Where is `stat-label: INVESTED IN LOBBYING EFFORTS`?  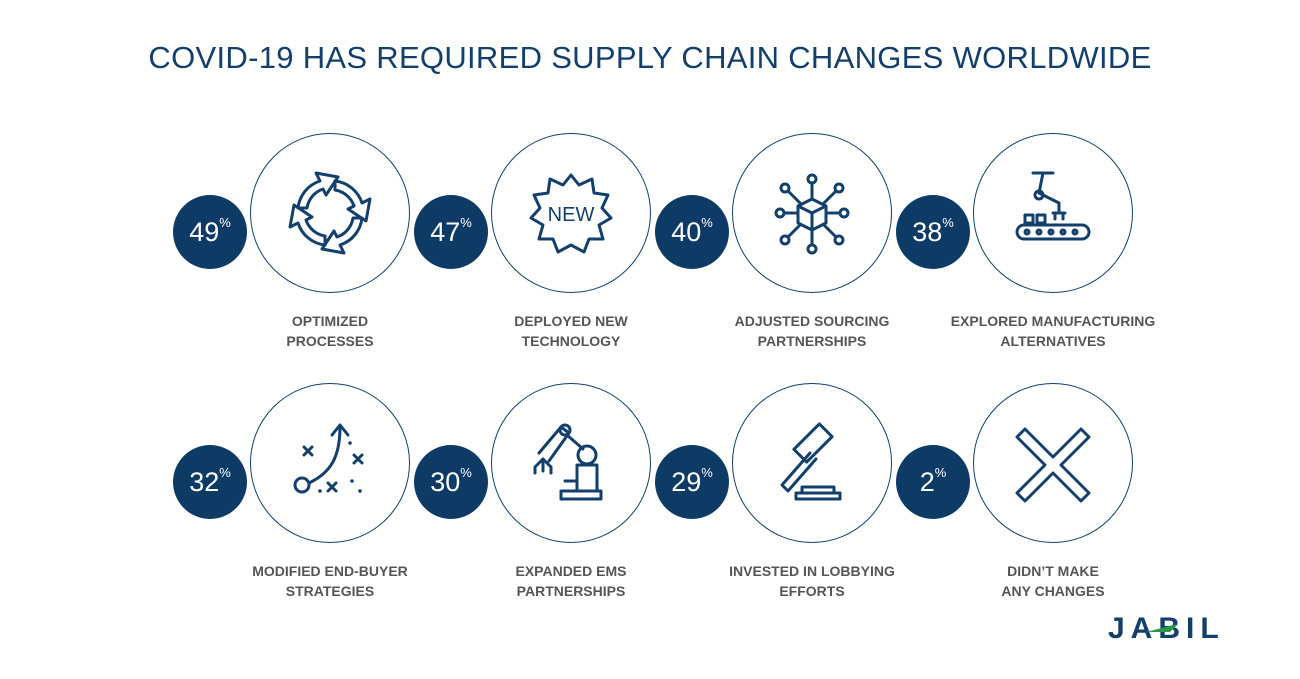
stat-label: INVESTED IN LOBBYING EFFORTS is located at coordinates (812, 581).